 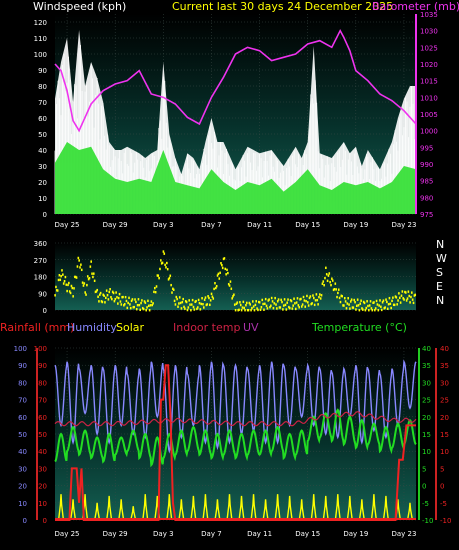 I want to click on temp-x-tick-label: Day 7, so click(x=211, y=534).